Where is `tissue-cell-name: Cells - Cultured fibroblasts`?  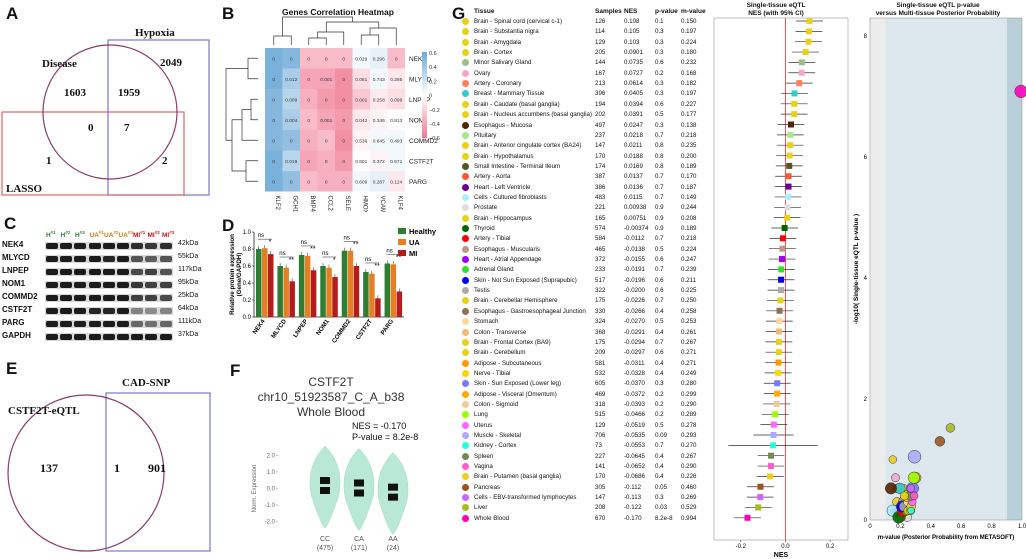
tissue-cell-name: Cells - Cultured fibroblasts is located at coordinates (510, 197).